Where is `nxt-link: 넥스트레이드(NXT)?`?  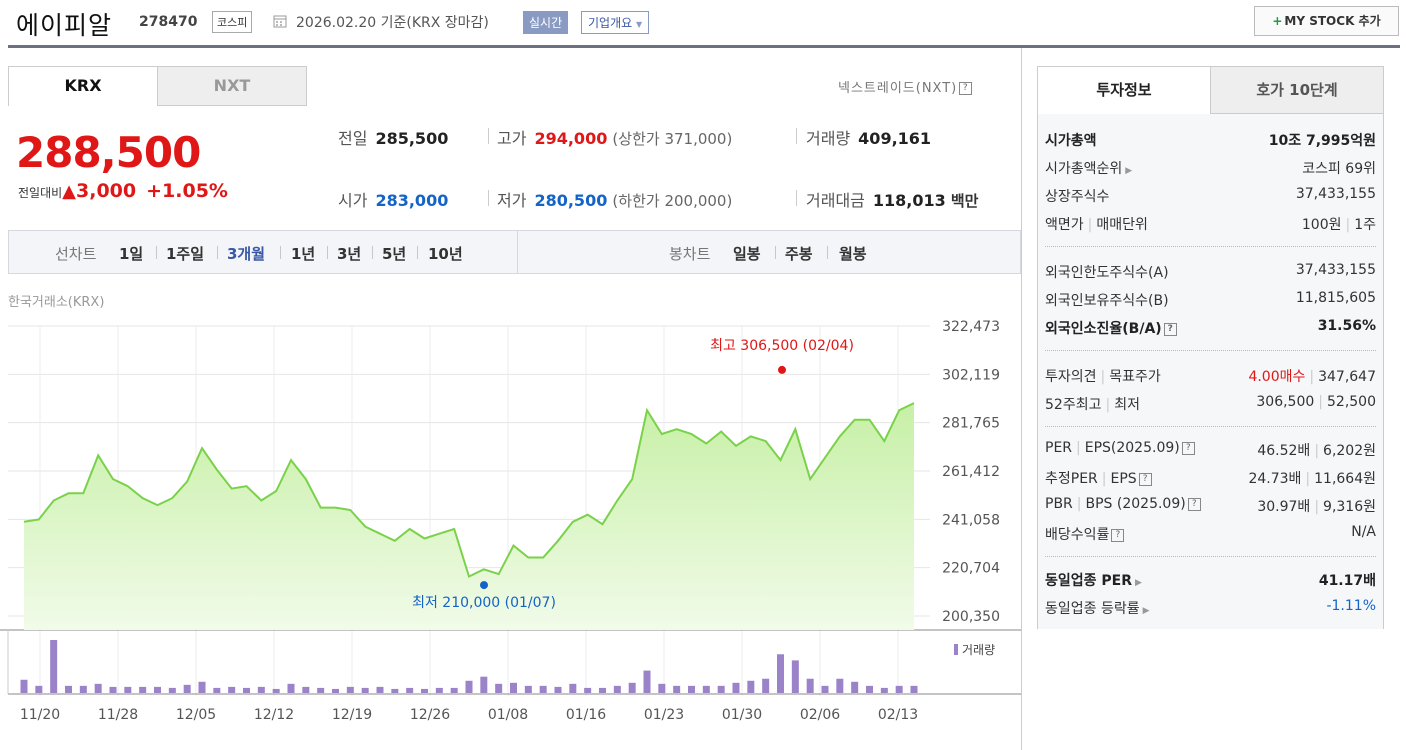 nxt-link: 넥스트레이드(NXT)? is located at coordinates (905, 86).